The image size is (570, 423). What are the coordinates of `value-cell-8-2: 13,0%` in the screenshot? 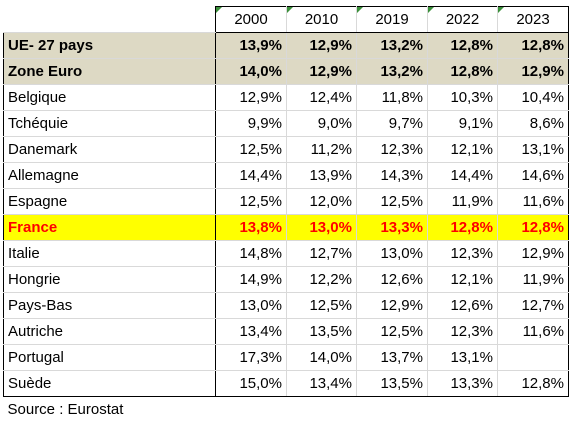 It's located at (392, 253).